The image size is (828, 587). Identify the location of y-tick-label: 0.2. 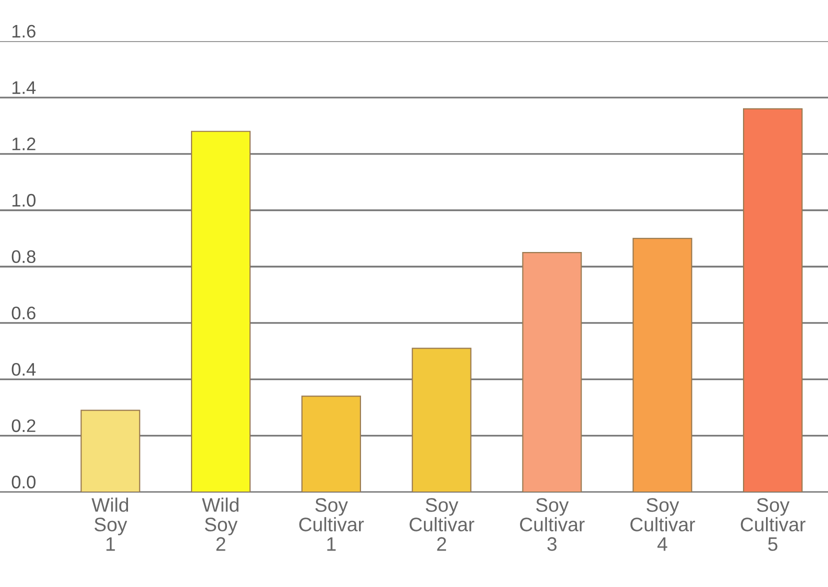
(24, 425).